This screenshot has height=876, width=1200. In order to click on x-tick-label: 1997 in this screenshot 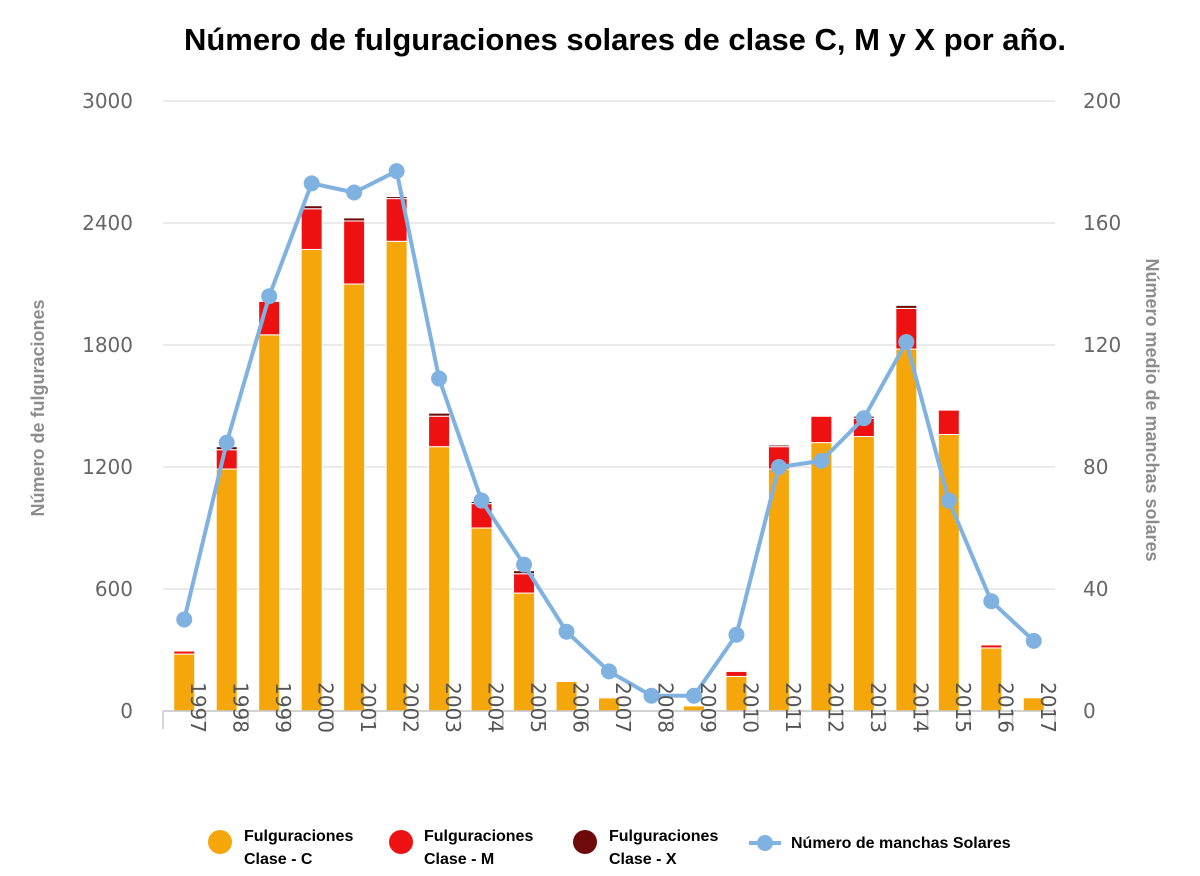, I will do `click(198, 707)`.